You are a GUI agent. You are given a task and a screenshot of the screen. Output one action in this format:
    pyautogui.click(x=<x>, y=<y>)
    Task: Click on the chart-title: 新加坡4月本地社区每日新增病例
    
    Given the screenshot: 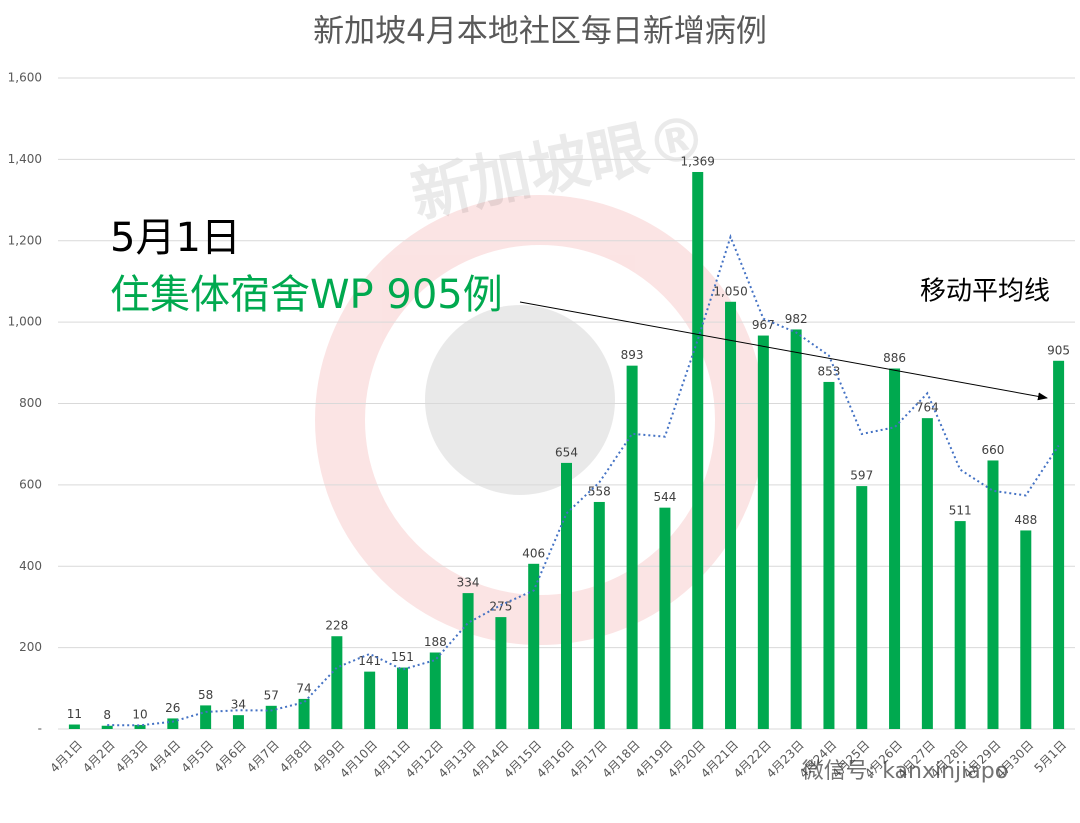 What is the action you would take?
    pyautogui.click(x=540, y=32)
    